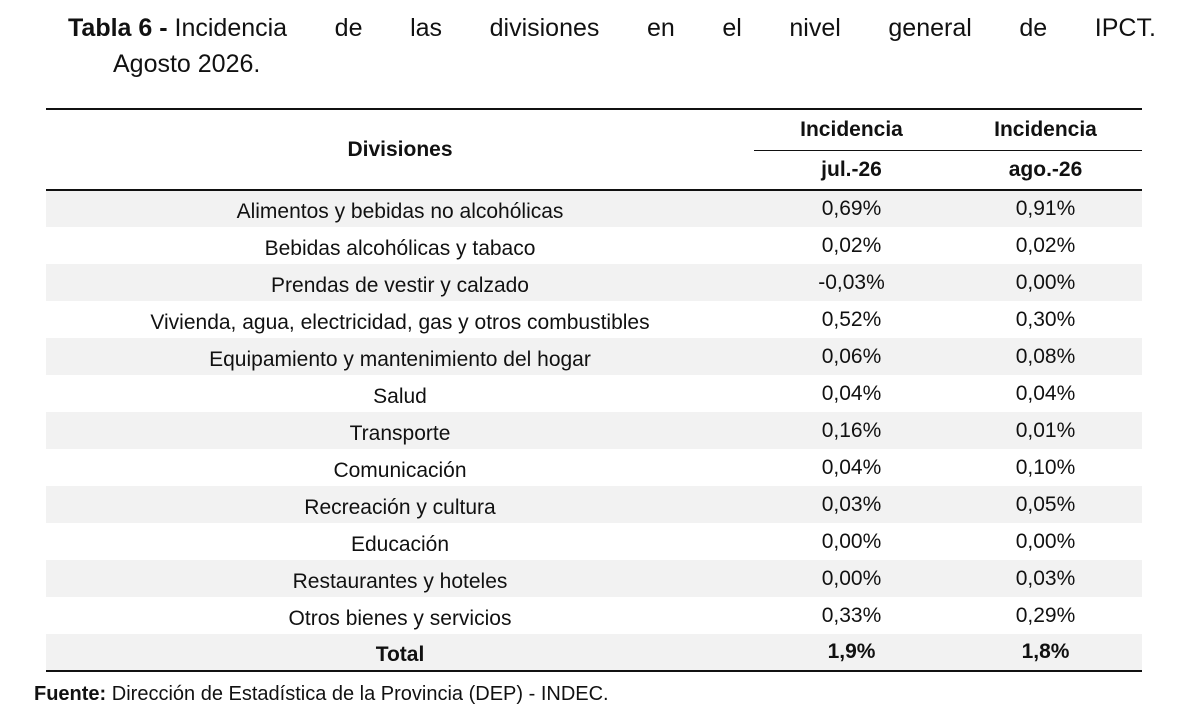 The height and width of the screenshot is (721, 1196). Describe the element at coordinates (594, 282) in the screenshot. I see `table-row: Prendas de vestir y calzado -0,03% 0,00%` at that location.